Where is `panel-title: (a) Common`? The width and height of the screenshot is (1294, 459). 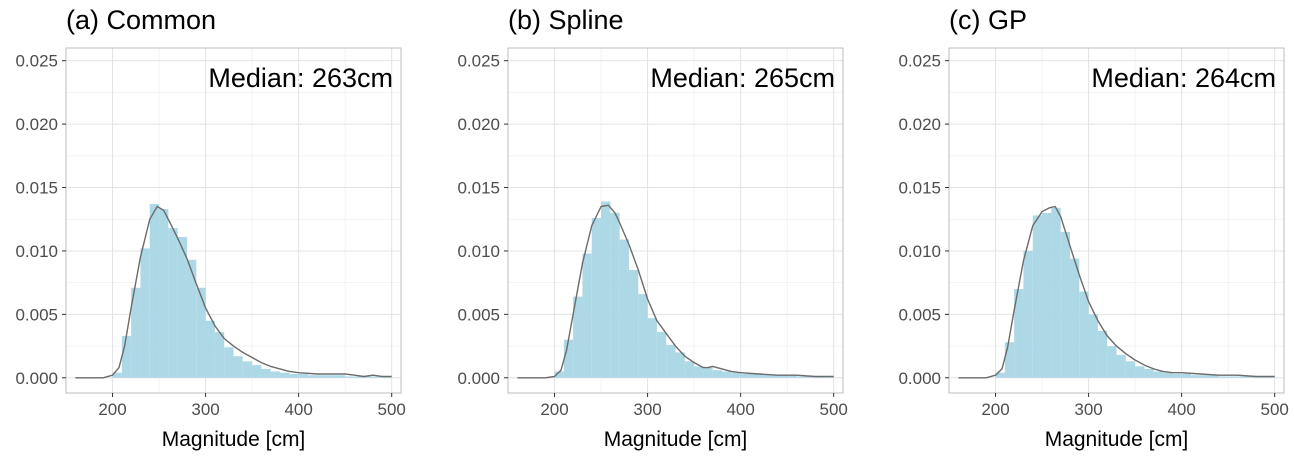 panel-title: (a) Common is located at coordinates (141, 20).